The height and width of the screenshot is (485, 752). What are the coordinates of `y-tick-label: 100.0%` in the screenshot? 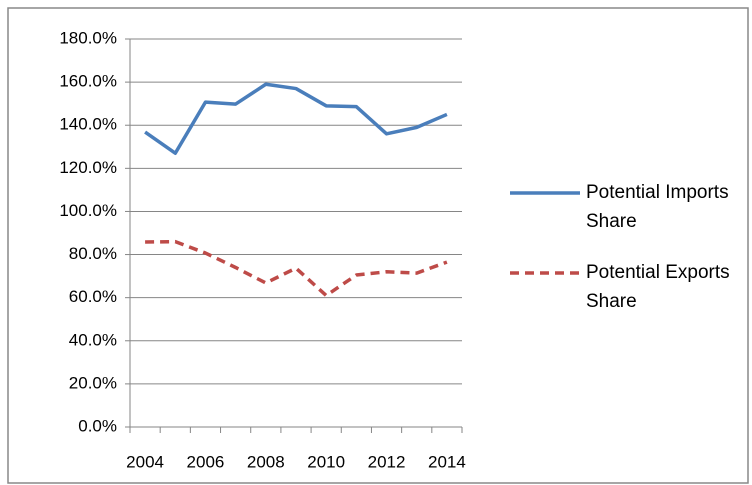 It's located at (88, 210).